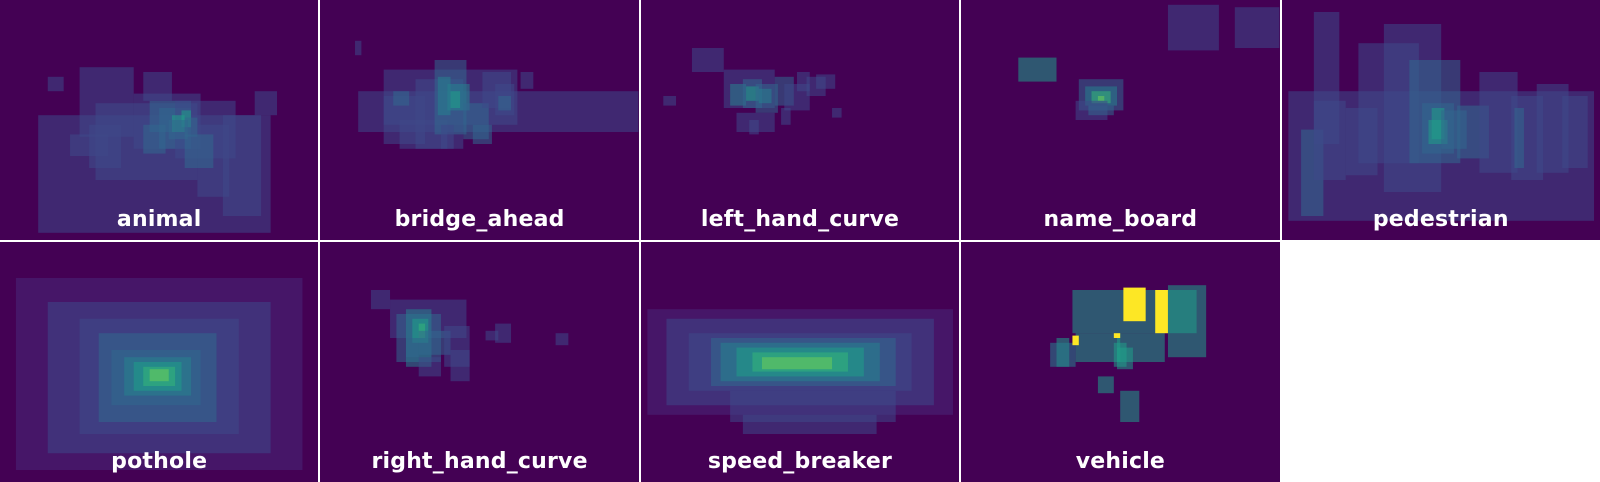 The width and height of the screenshot is (1600, 482). I want to click on heatmap-panel-pothole: pothole, so click(159, 362).